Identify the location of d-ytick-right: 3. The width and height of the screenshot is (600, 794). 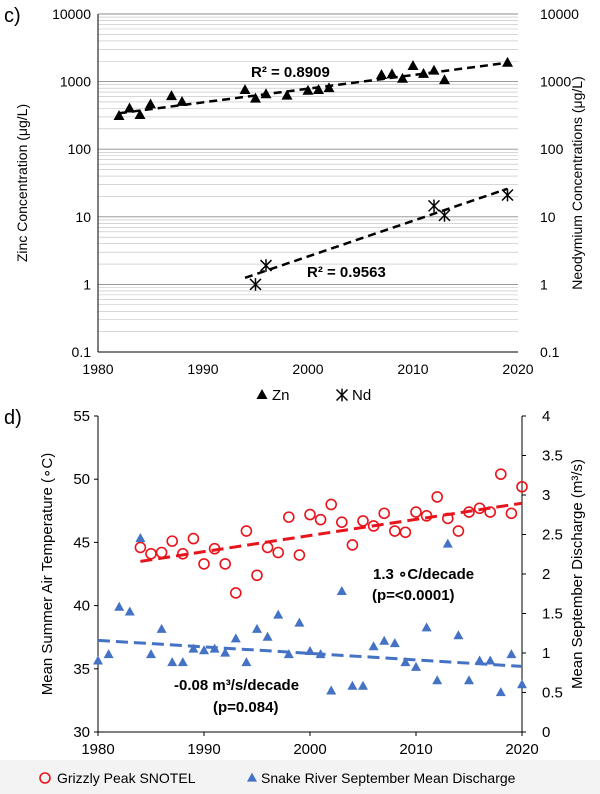
(546, 495).